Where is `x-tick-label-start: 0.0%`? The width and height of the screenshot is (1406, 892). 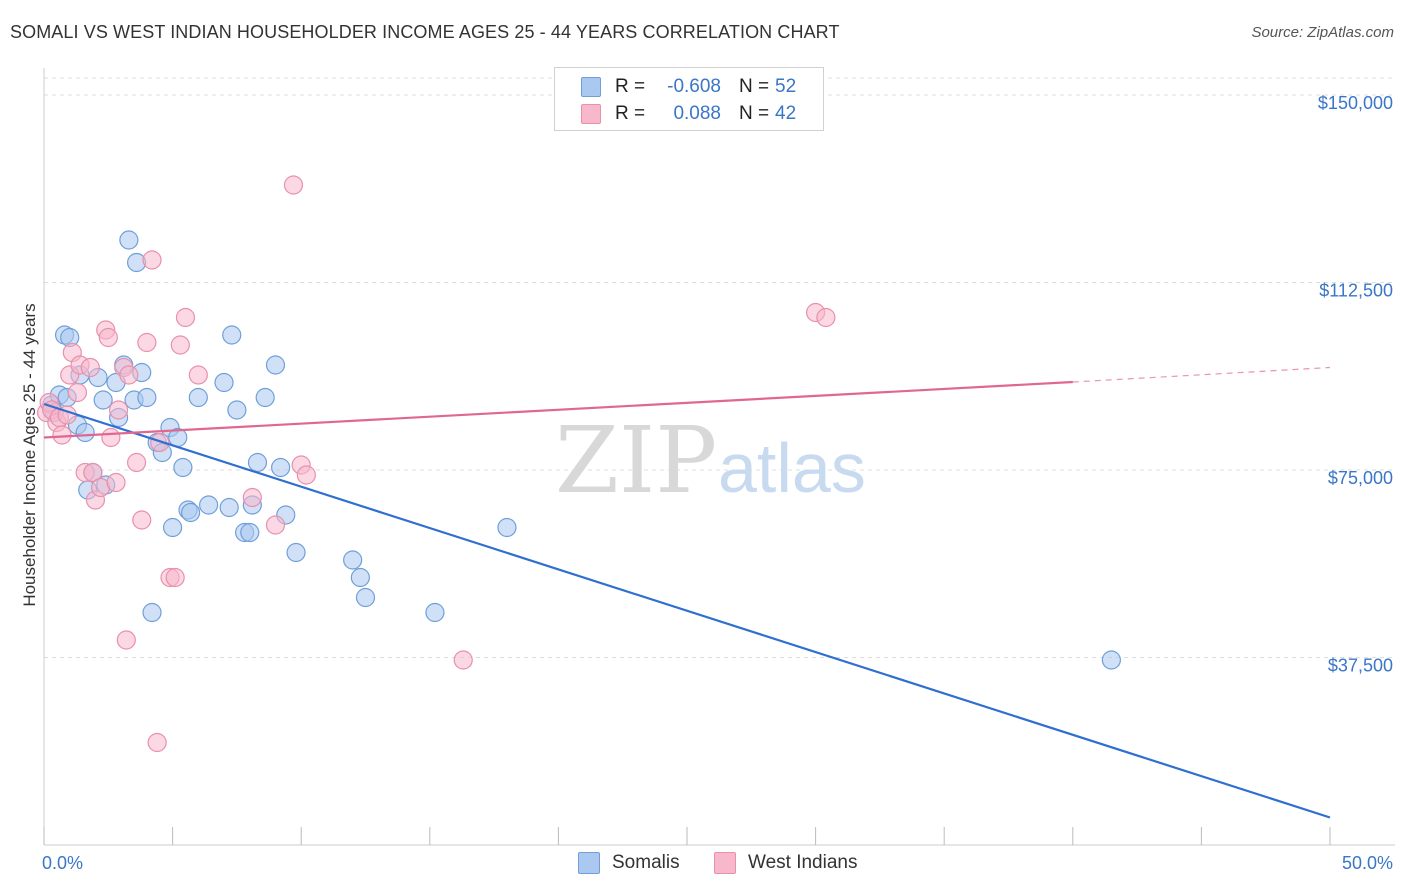 x-tick-label-start: 0.0% is located at coordinates (62, 863).